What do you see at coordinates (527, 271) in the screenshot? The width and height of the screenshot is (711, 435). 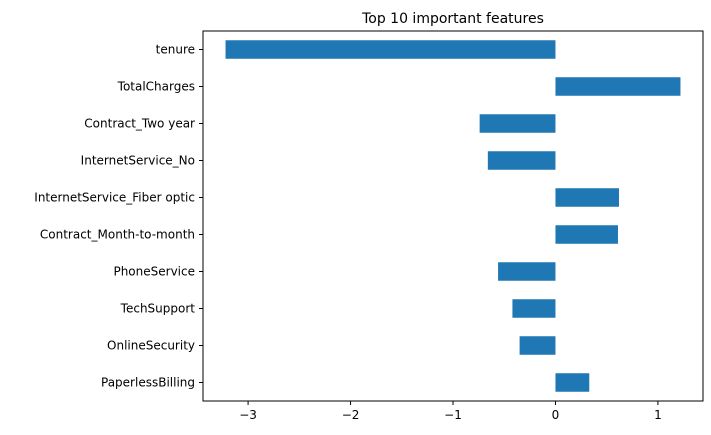 I see `bar-phoneservice` at bounding box center [527, 271].